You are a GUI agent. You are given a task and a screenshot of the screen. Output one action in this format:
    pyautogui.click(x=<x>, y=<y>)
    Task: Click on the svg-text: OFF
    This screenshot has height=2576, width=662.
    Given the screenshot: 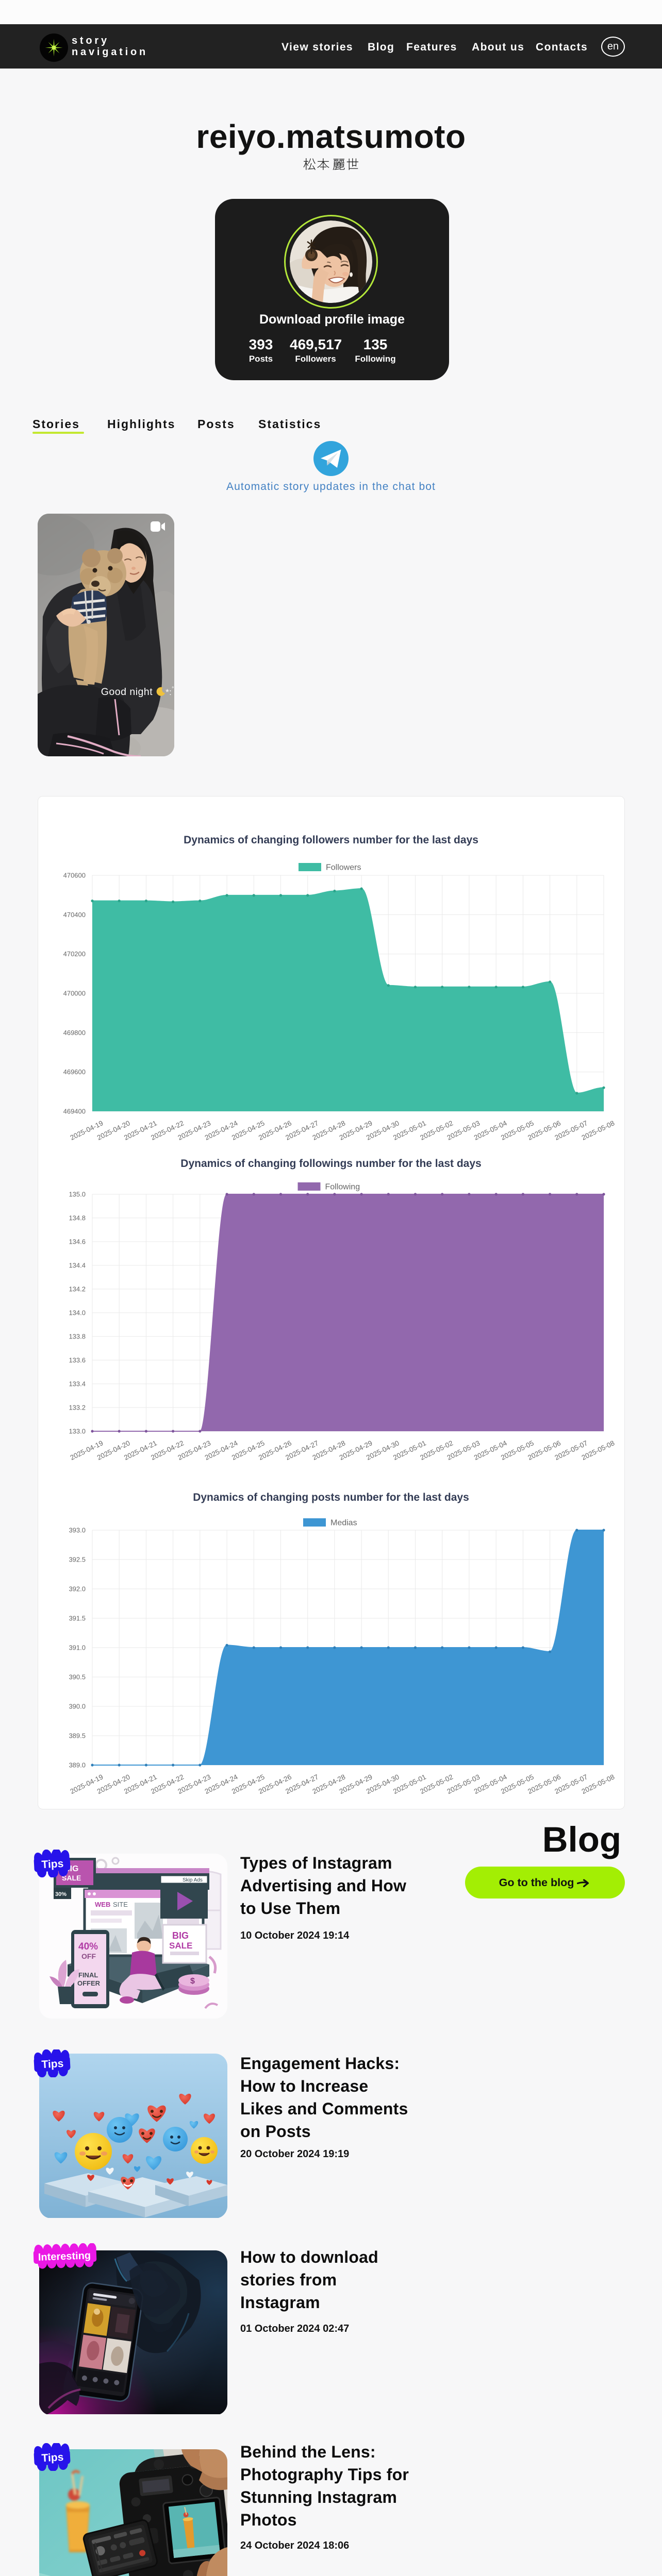 What is the action you would take?
    pyautogui.click(x=89, y=1956)
    